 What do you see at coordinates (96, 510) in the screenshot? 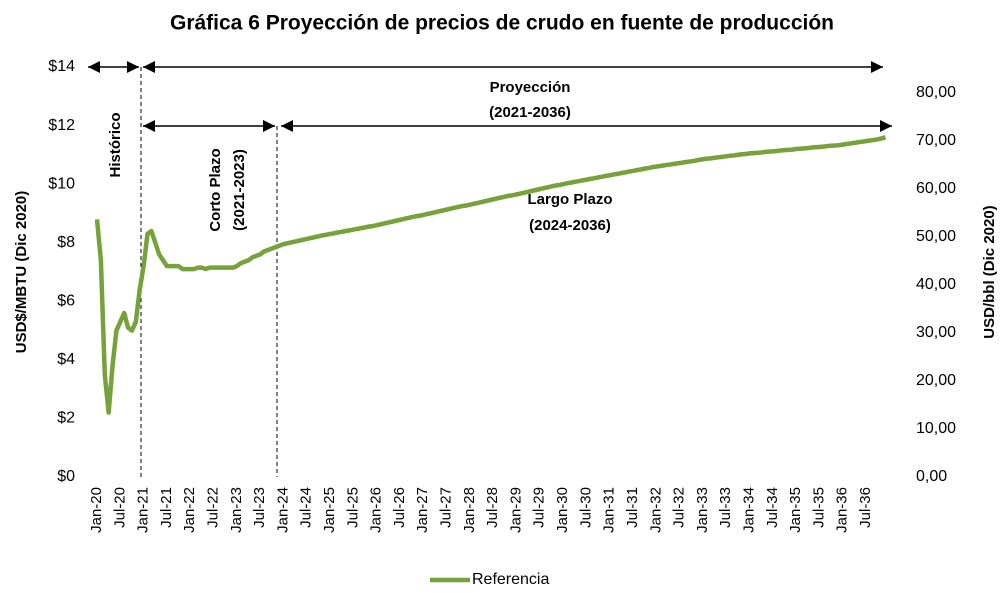
I see `x-tick-label: Jan-20` at bounding box center [96, 510].